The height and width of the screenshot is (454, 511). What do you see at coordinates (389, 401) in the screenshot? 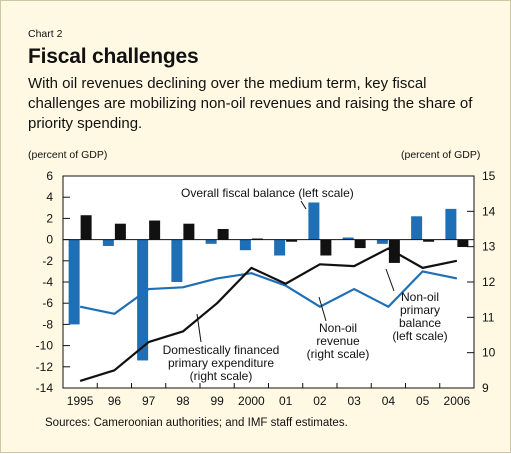
I see `x-axis-tick-label: 04` at bounding box center [389, 401].